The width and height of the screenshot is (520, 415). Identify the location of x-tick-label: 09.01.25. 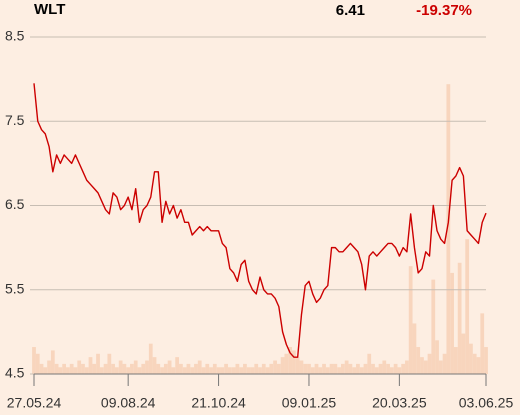
(309, 403).